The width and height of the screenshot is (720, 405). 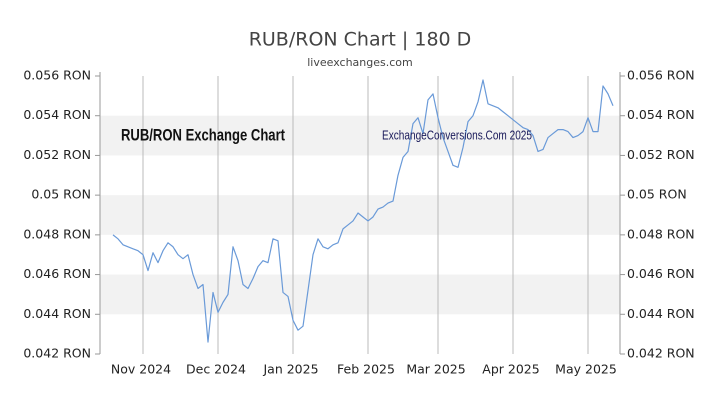 What do you see at coordinates (435, 369) in the screenshot?
I see `x-tick-label: Mar 2025` at bounding box center [435, 369].